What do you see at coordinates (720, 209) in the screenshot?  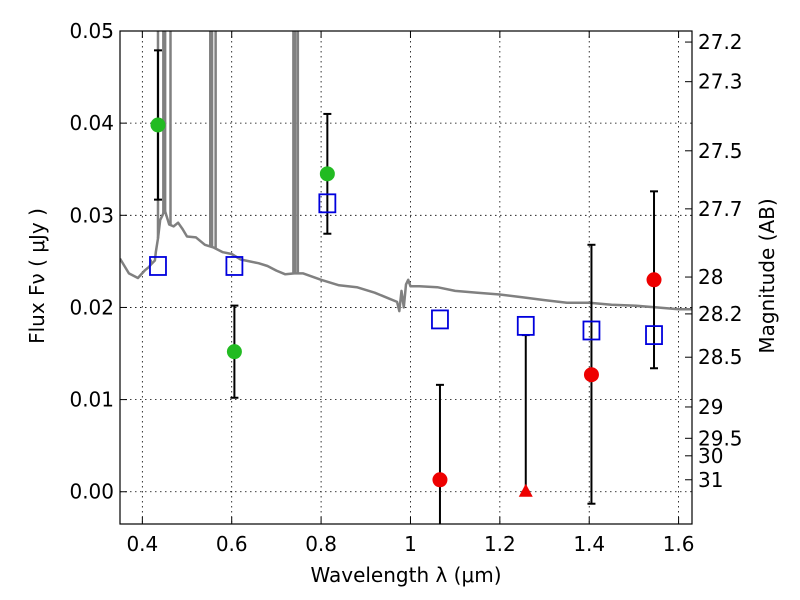 I see `right-tick-label: 27.7` at bounding box center [720, 209].